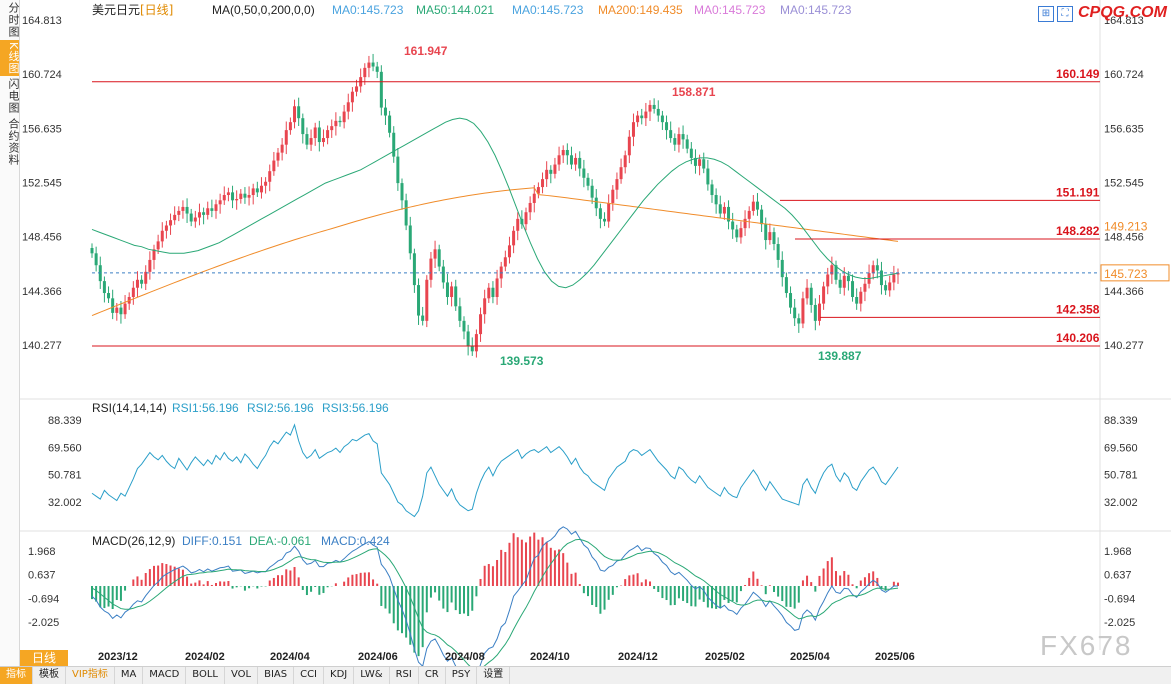 This screenshot has width=1171, height=684. I want to click on price-tick-right: 148.456, so click(1124, 238).